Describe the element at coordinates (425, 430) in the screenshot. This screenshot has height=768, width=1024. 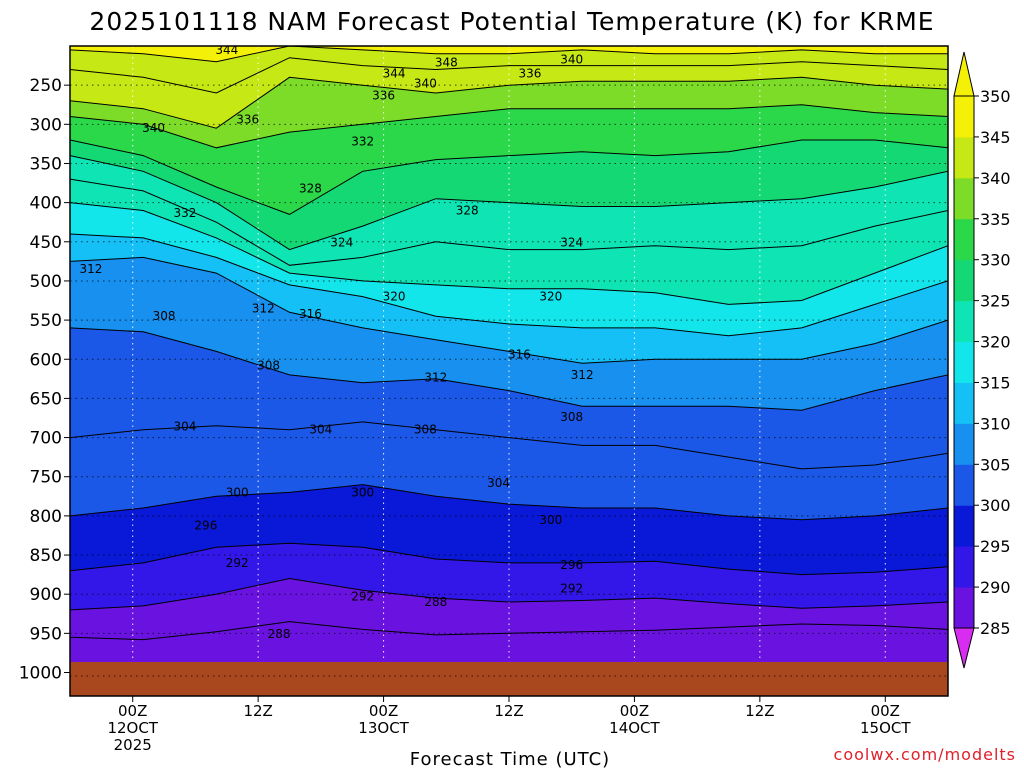
I see `contour-label-text: 308` at that location.